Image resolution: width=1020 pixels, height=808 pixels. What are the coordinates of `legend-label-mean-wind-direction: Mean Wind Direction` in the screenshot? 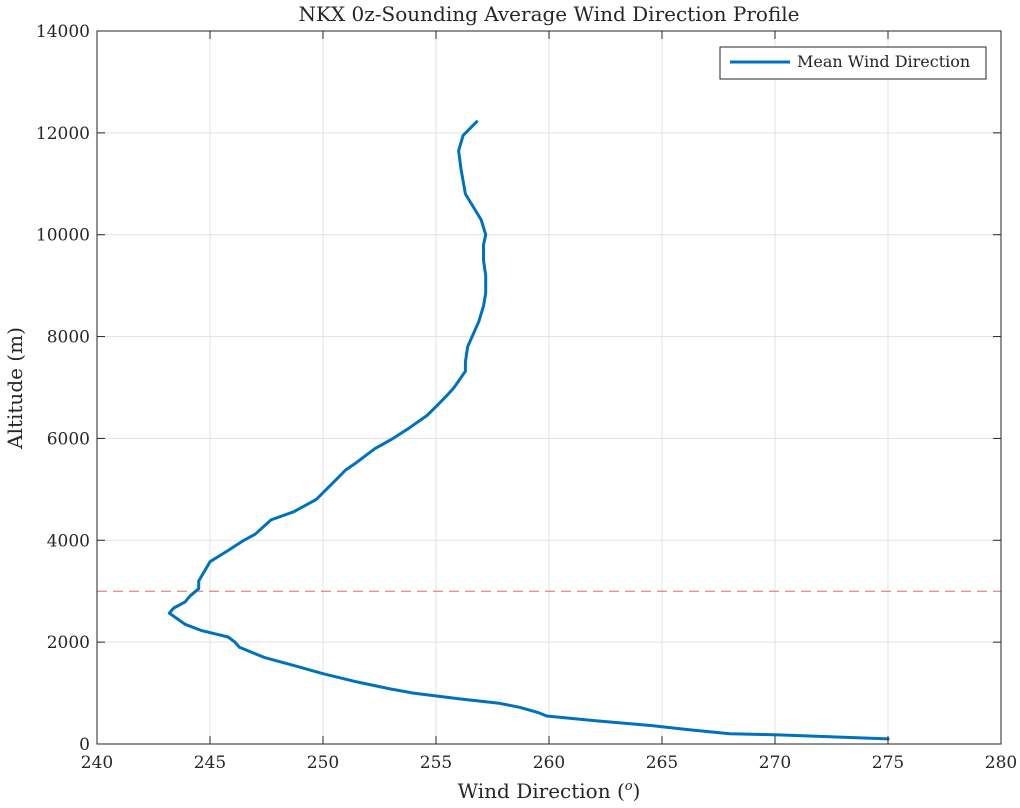 It's located at (883, 61).